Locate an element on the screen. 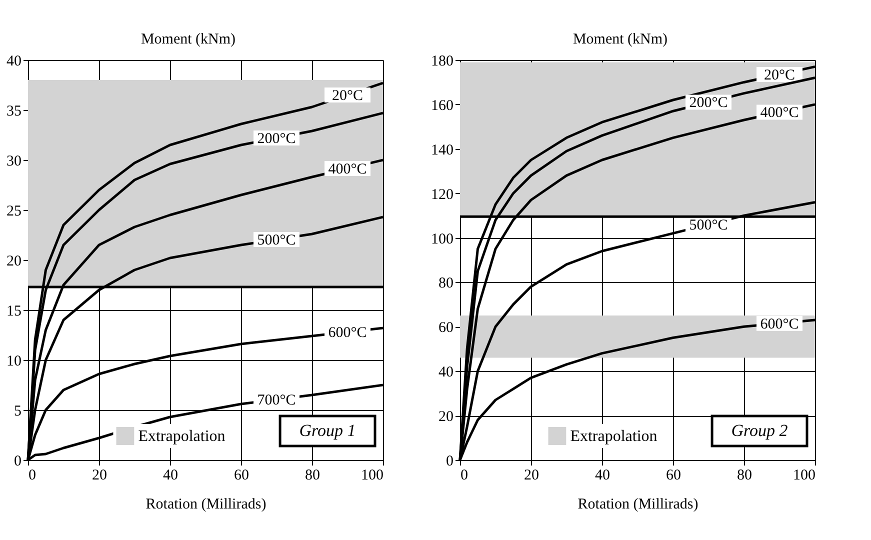 The width and height of the screenshot is (871, 540). series-label: 700°C is located at coordinates (276, 400).